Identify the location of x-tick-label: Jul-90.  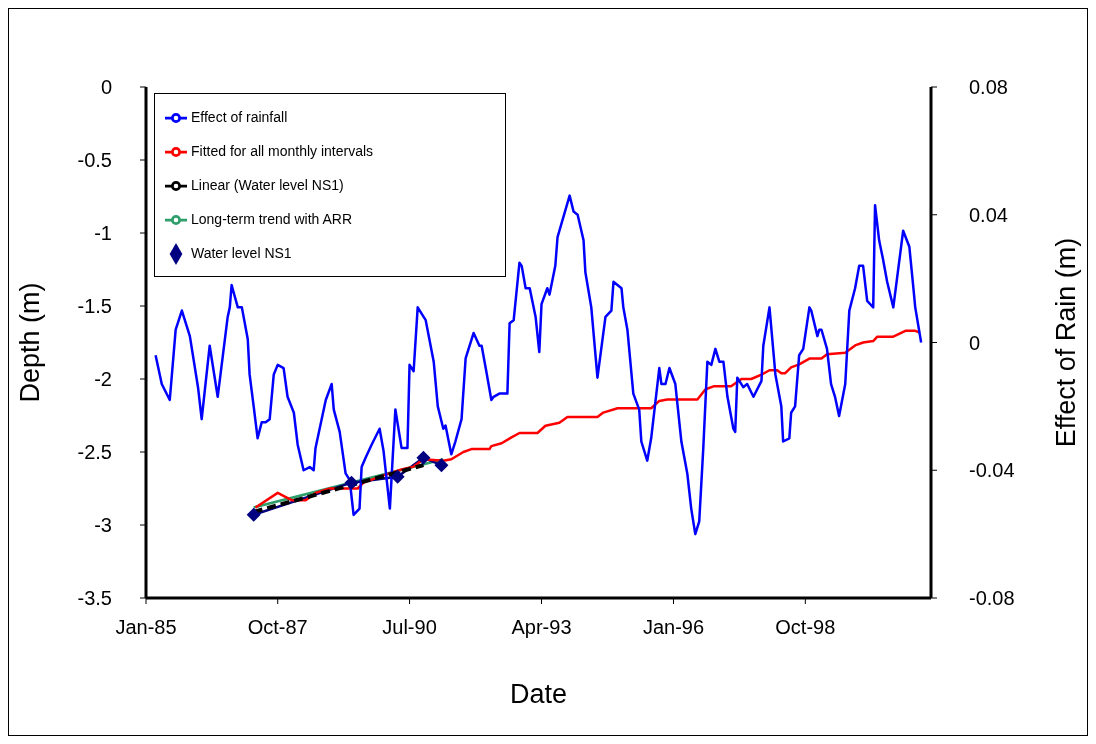
(409, 627).